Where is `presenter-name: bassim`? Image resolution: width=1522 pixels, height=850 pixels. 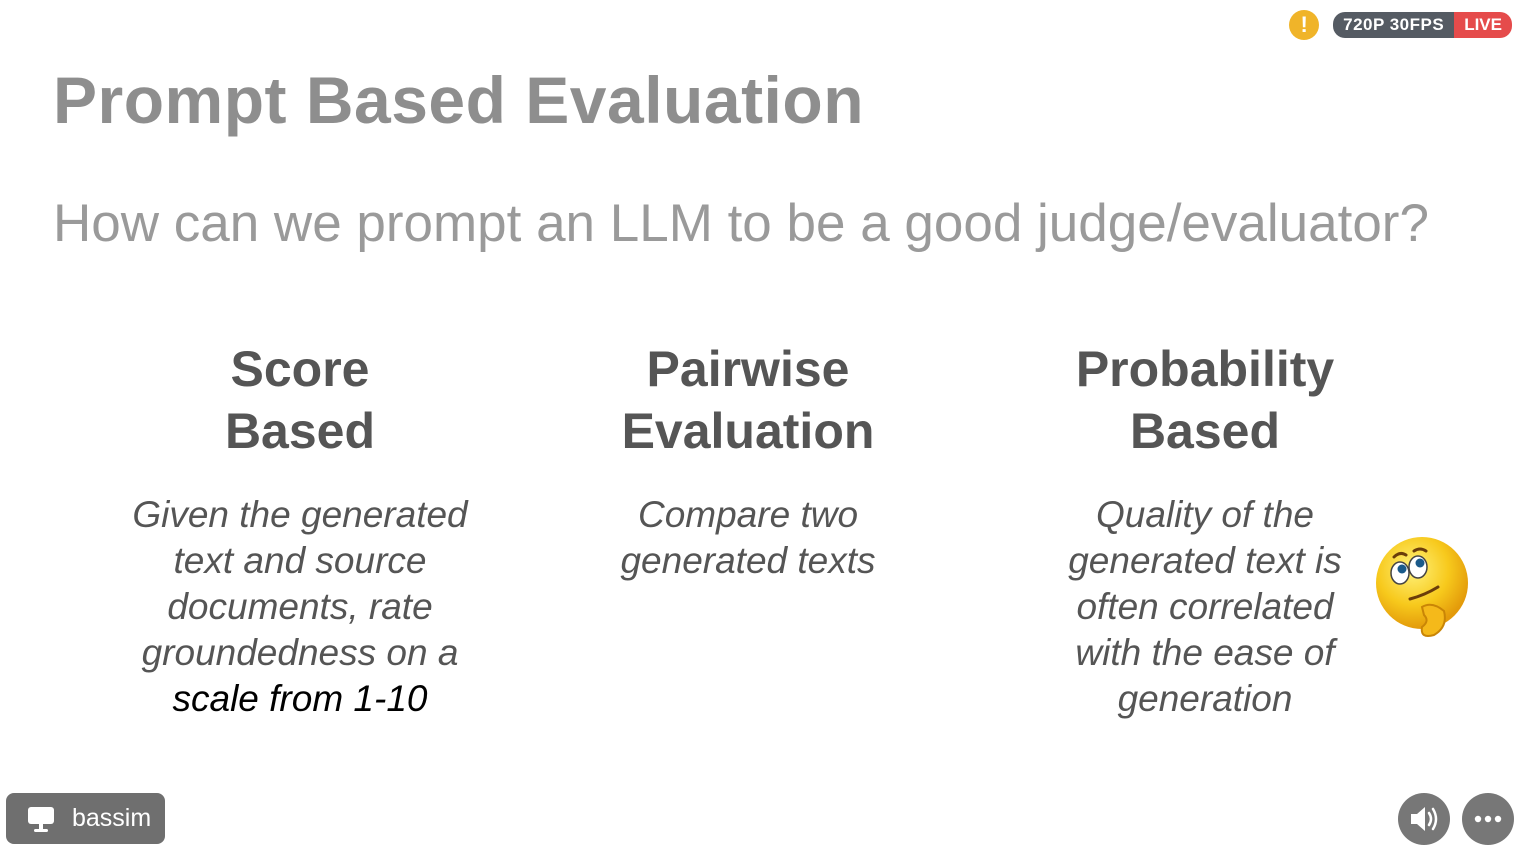 presenter-name: bassim is located at coordinates (112, 818).